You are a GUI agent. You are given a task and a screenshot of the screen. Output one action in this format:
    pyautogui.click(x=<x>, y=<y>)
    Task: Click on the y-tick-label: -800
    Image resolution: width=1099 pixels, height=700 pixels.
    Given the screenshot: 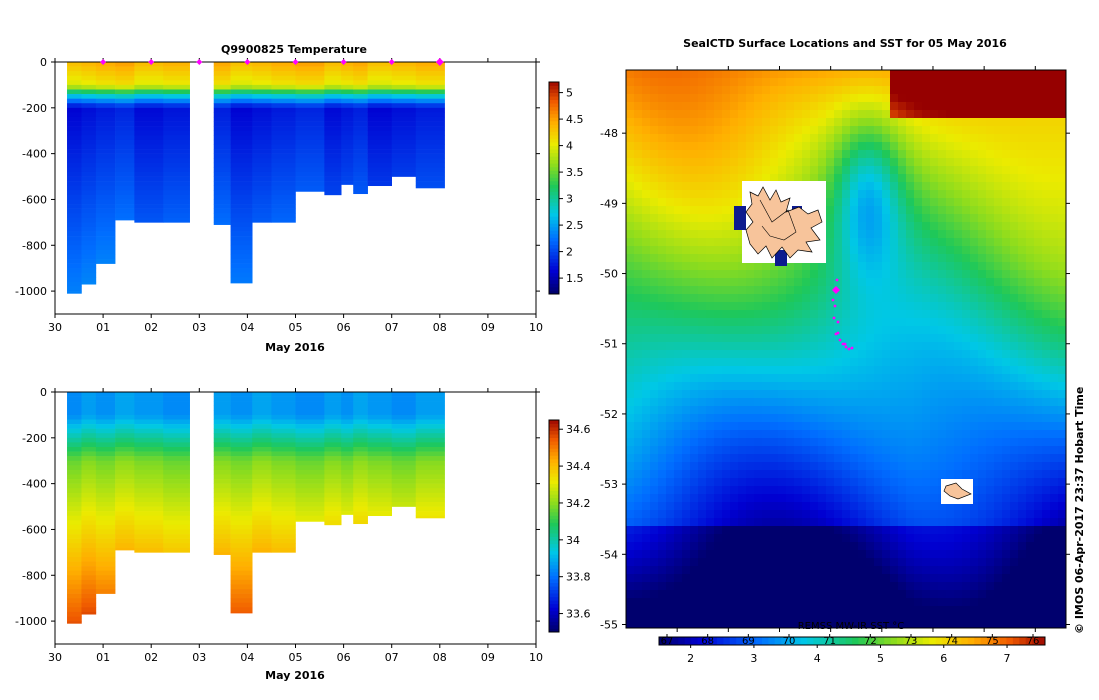 What is the action you would take?
    pyautogui.click(x=34, y=575)
    